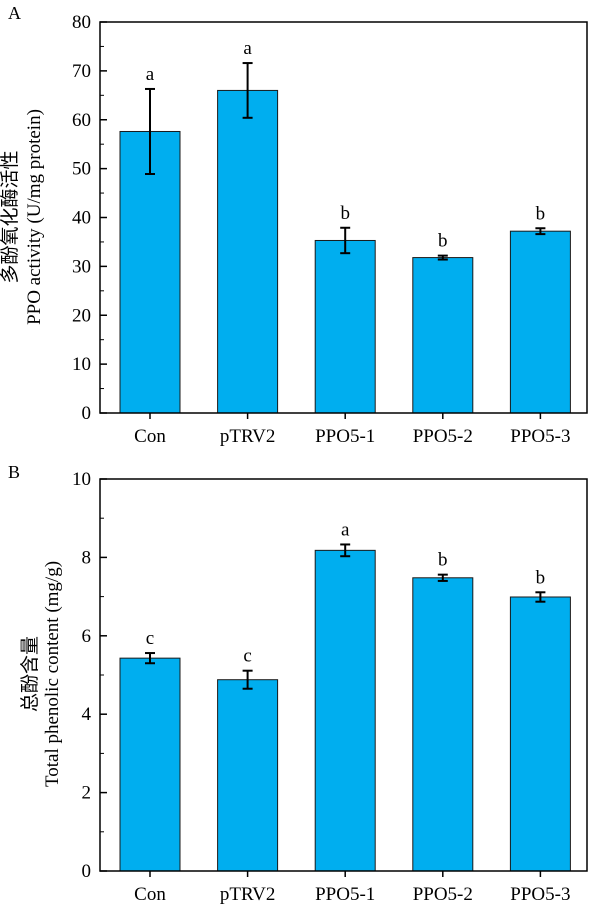 The width and height of the screenshot is (591, 910). Describe the element at coordinates (30, 674) in the screenshot. I see `y-axis-label-cn: 总酚含量` at that location.